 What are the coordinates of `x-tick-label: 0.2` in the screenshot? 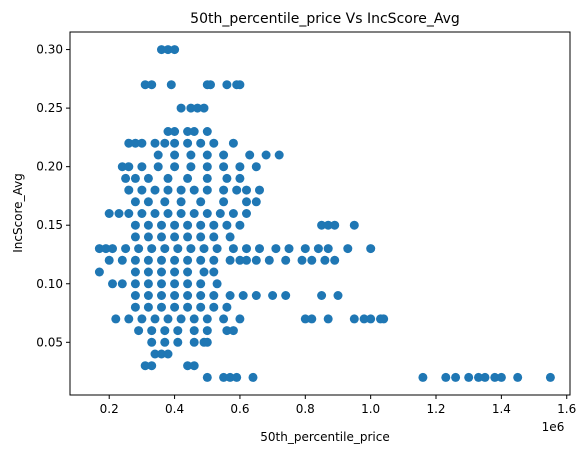 It's located at (109, 409).